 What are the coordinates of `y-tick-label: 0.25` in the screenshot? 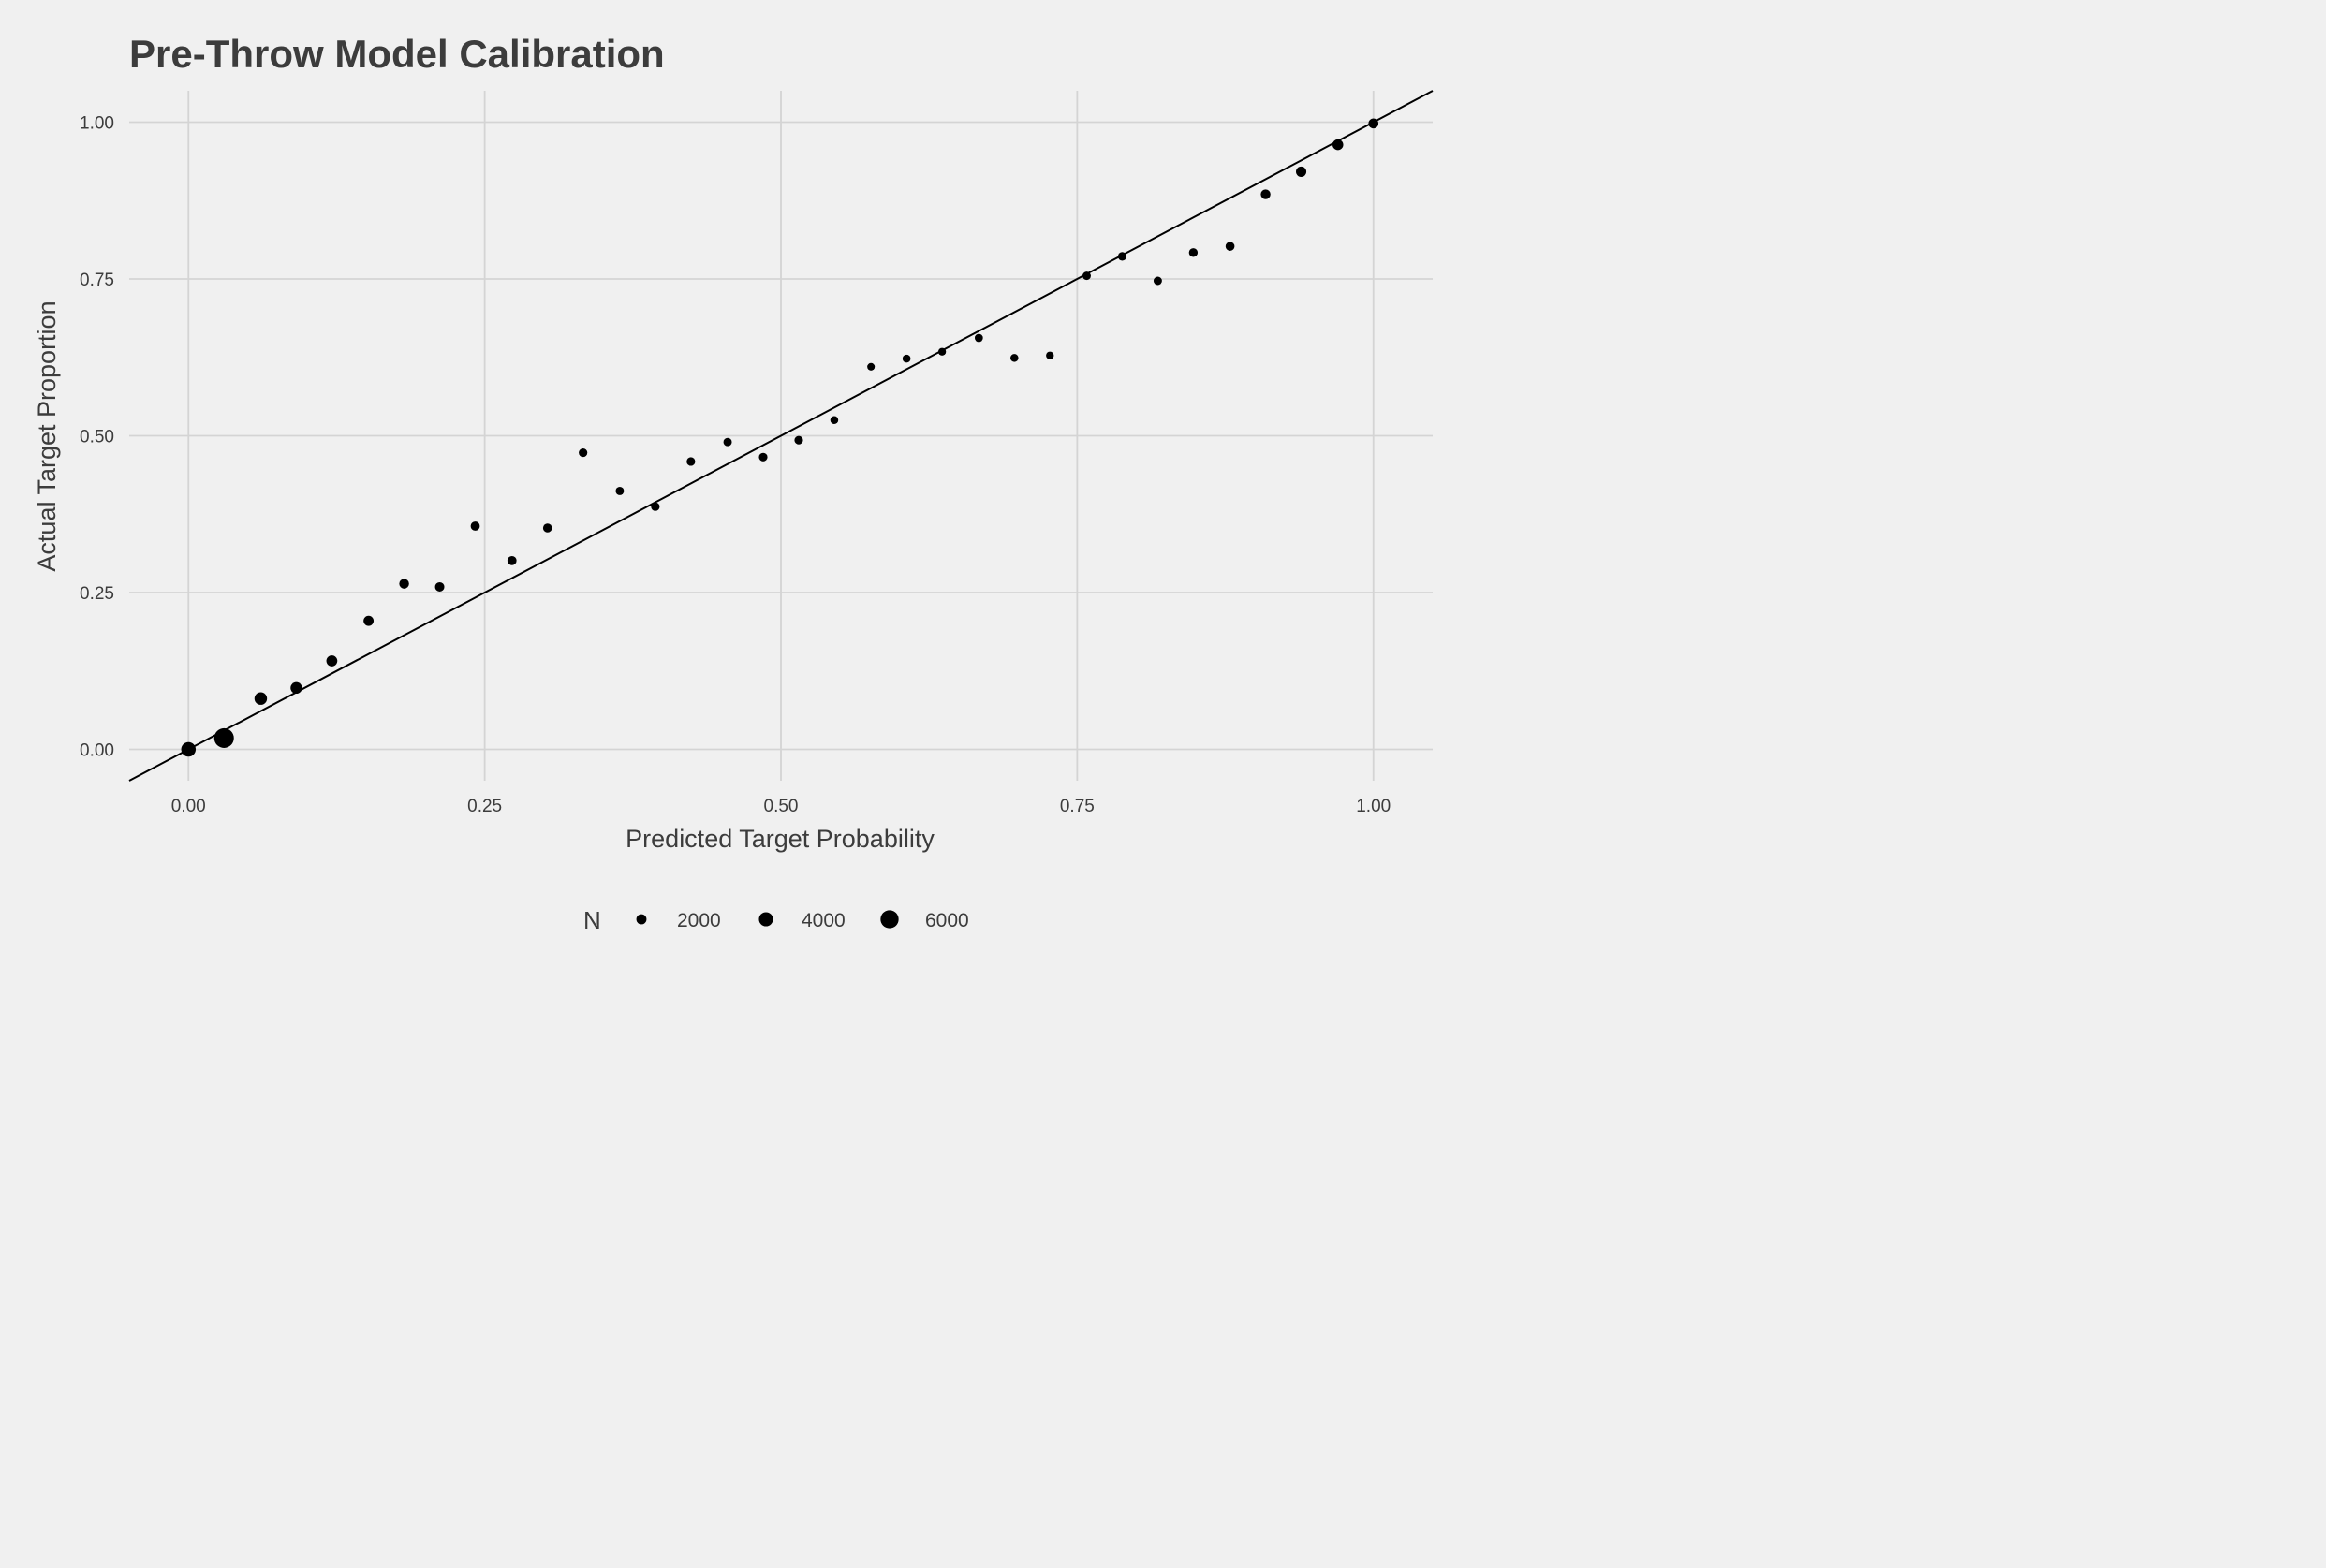 It's located at (97, 594).